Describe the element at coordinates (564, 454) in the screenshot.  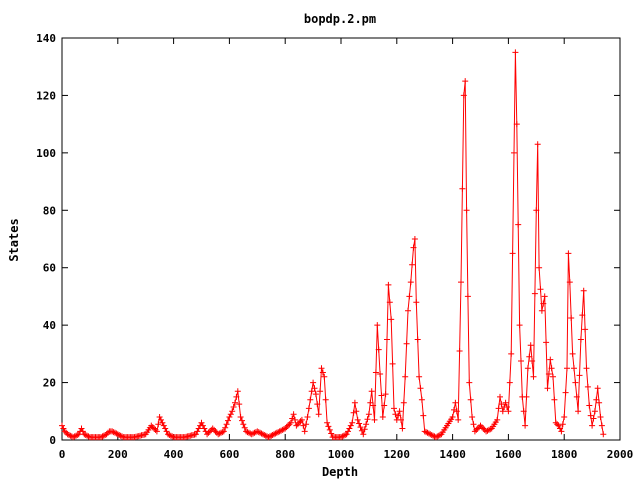
I see `x-tick-label: 1800` at that location.